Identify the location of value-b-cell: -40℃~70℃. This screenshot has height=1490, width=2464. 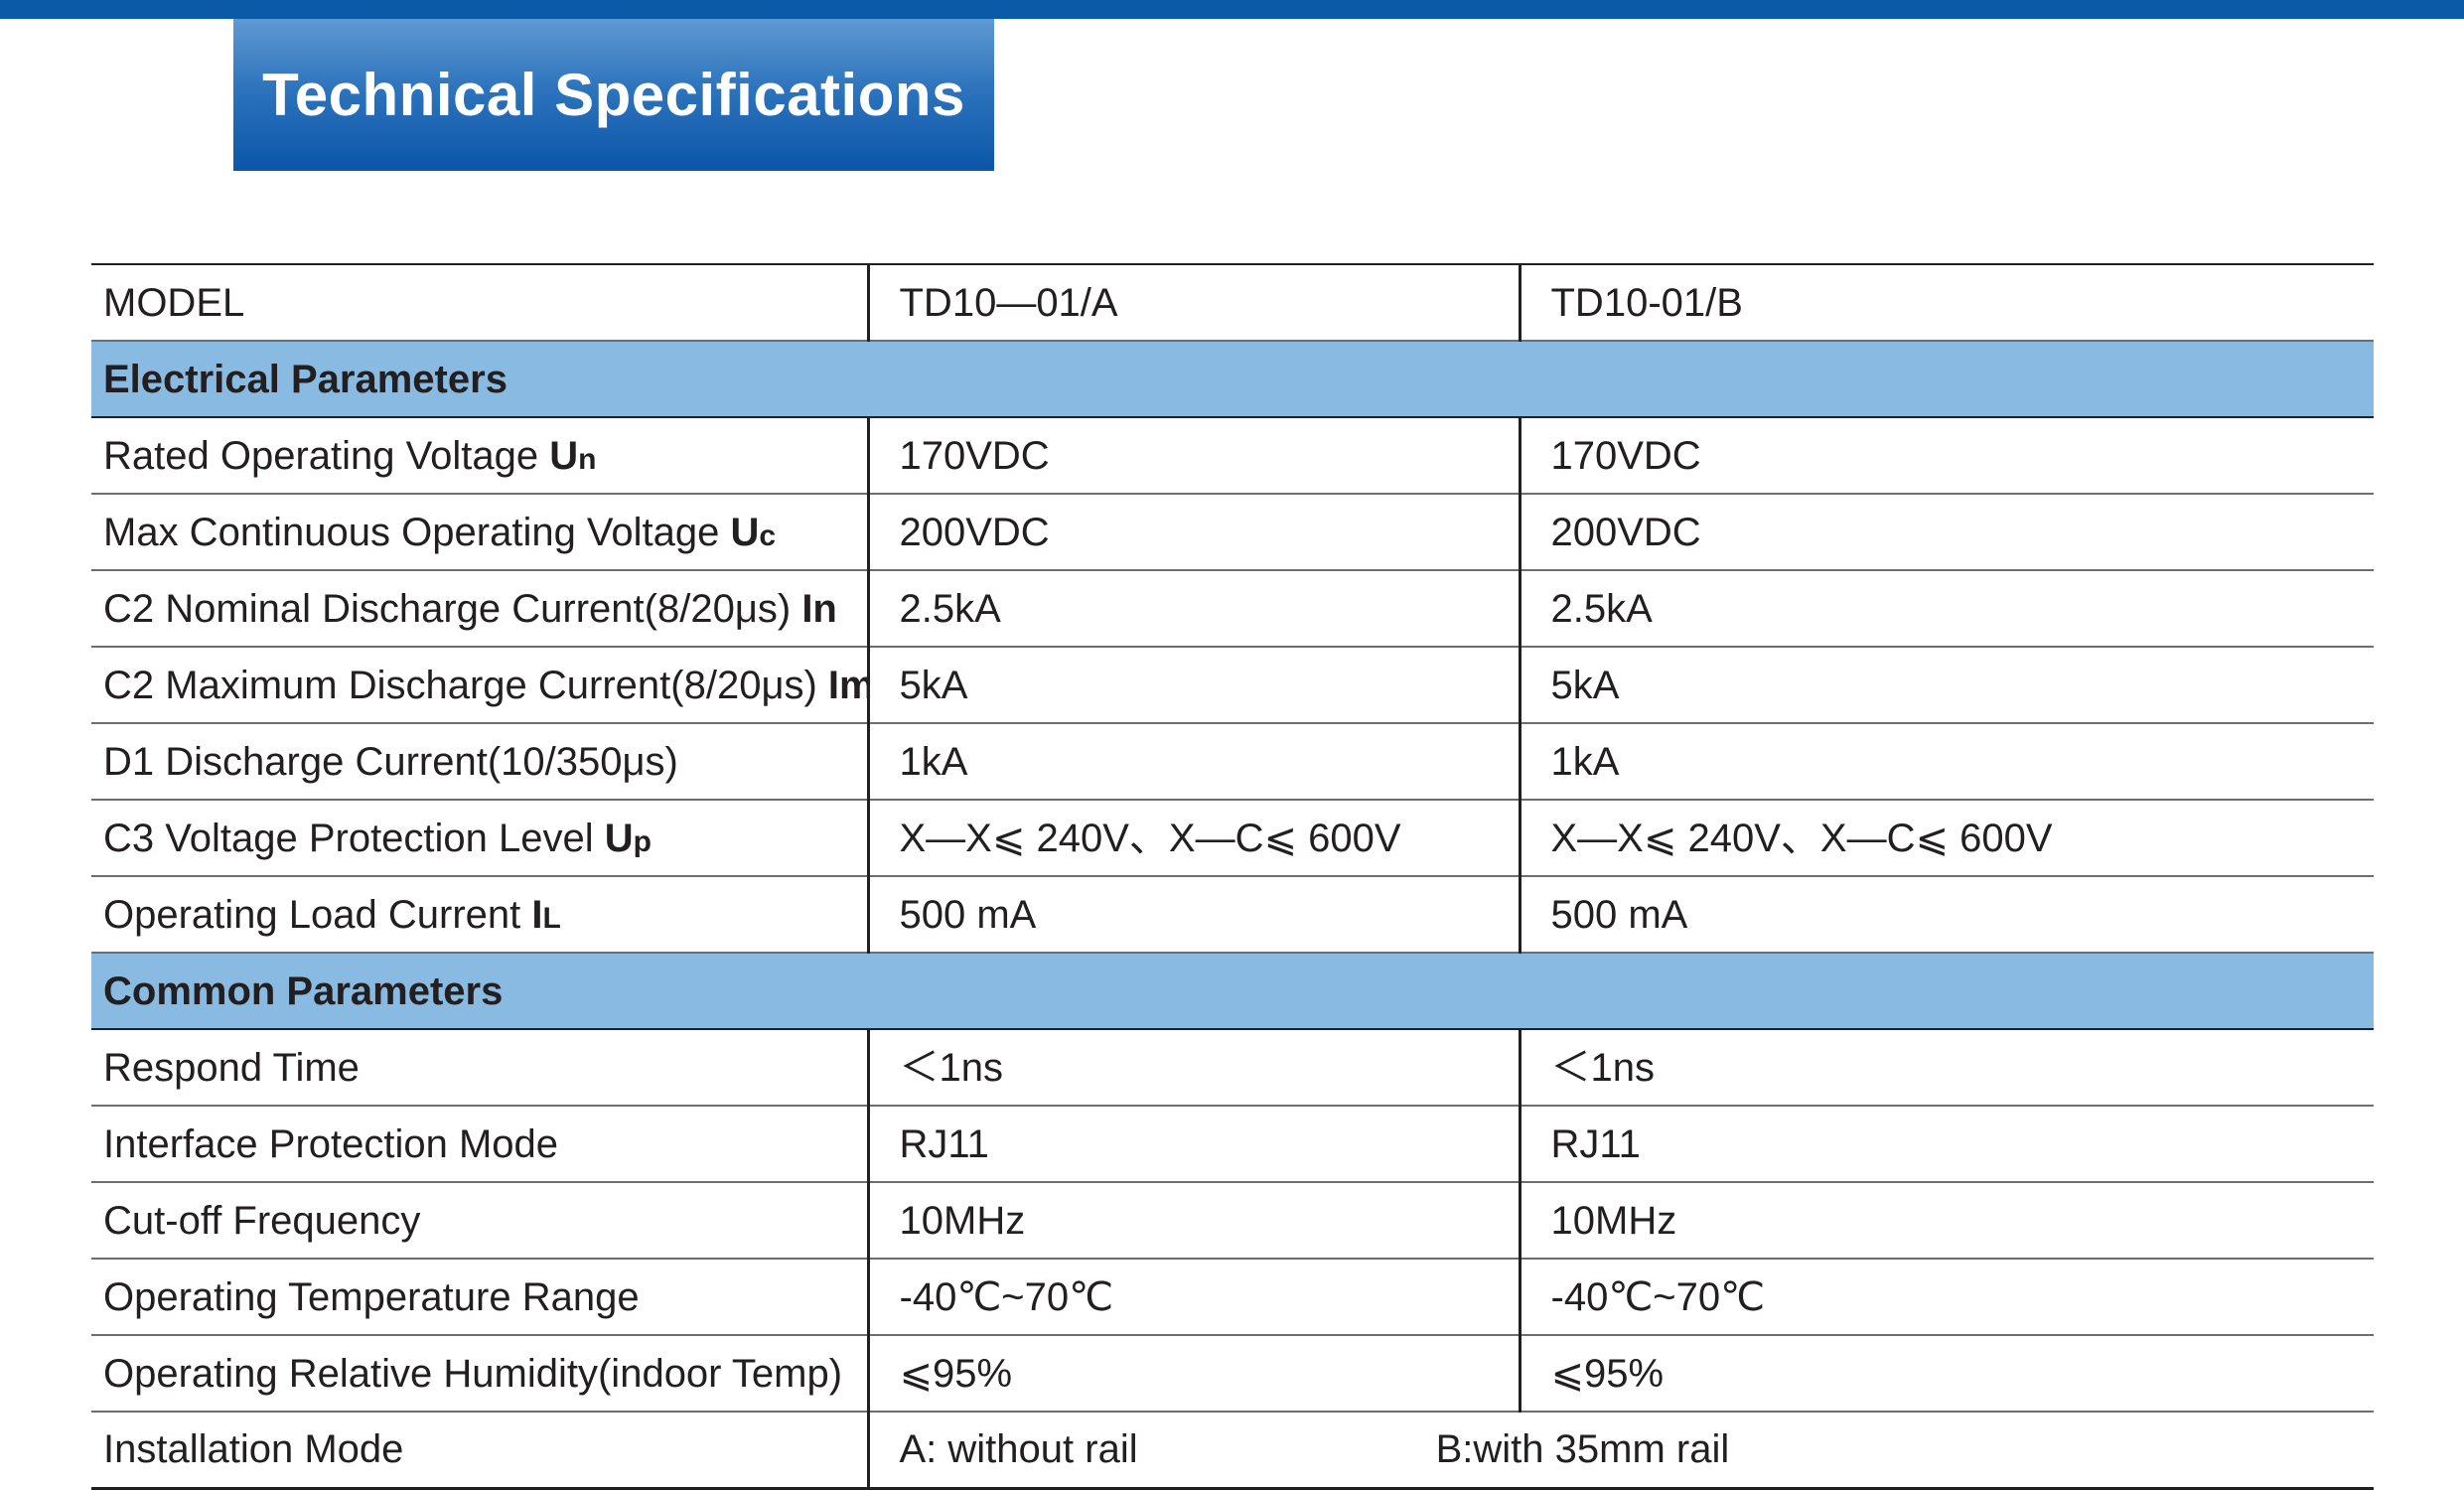
(1946, 1298).